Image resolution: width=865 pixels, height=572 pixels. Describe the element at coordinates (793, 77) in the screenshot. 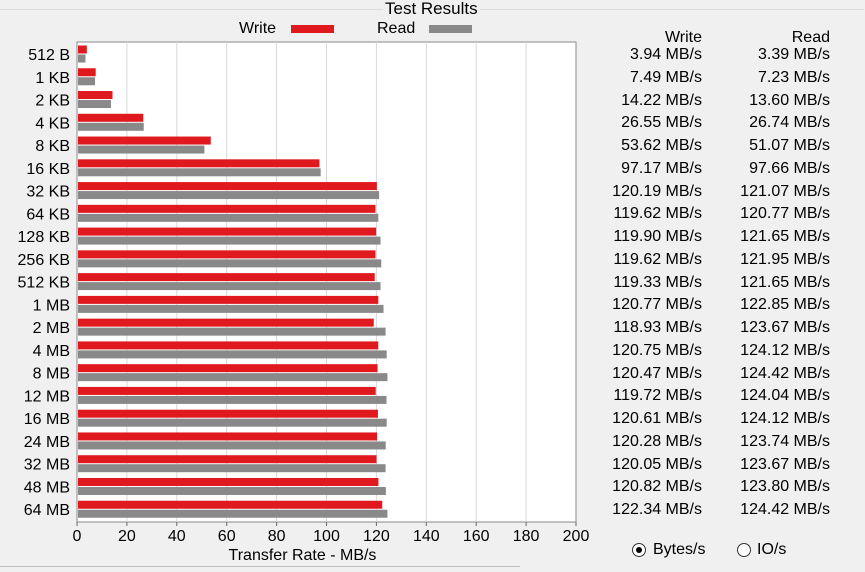

I see `read-value: 7.23 MB/s` at that location.